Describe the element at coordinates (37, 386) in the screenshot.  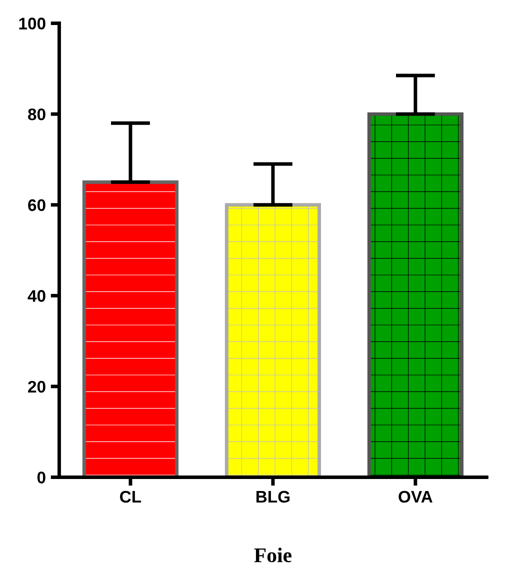
I see `y-tick-label: 20` at that location.